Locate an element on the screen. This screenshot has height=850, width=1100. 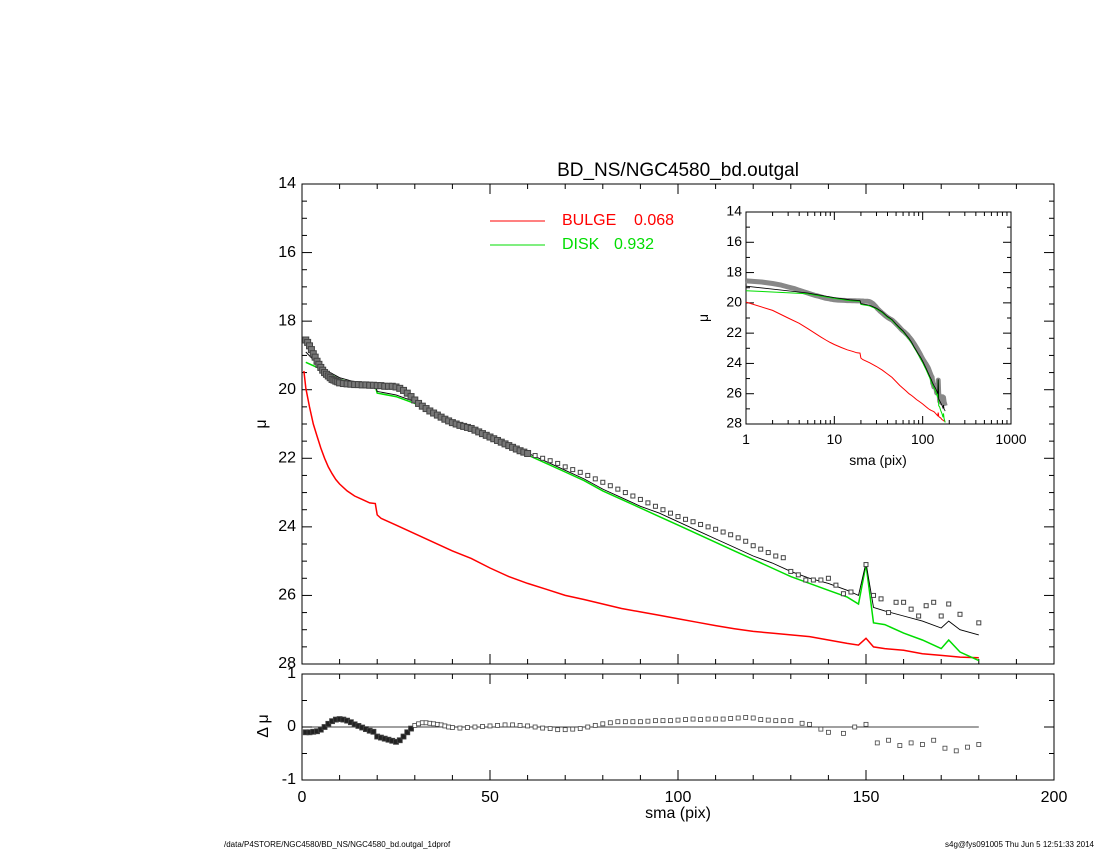
inset-y-tick-label: 14 is located at coordinates (734, 211).